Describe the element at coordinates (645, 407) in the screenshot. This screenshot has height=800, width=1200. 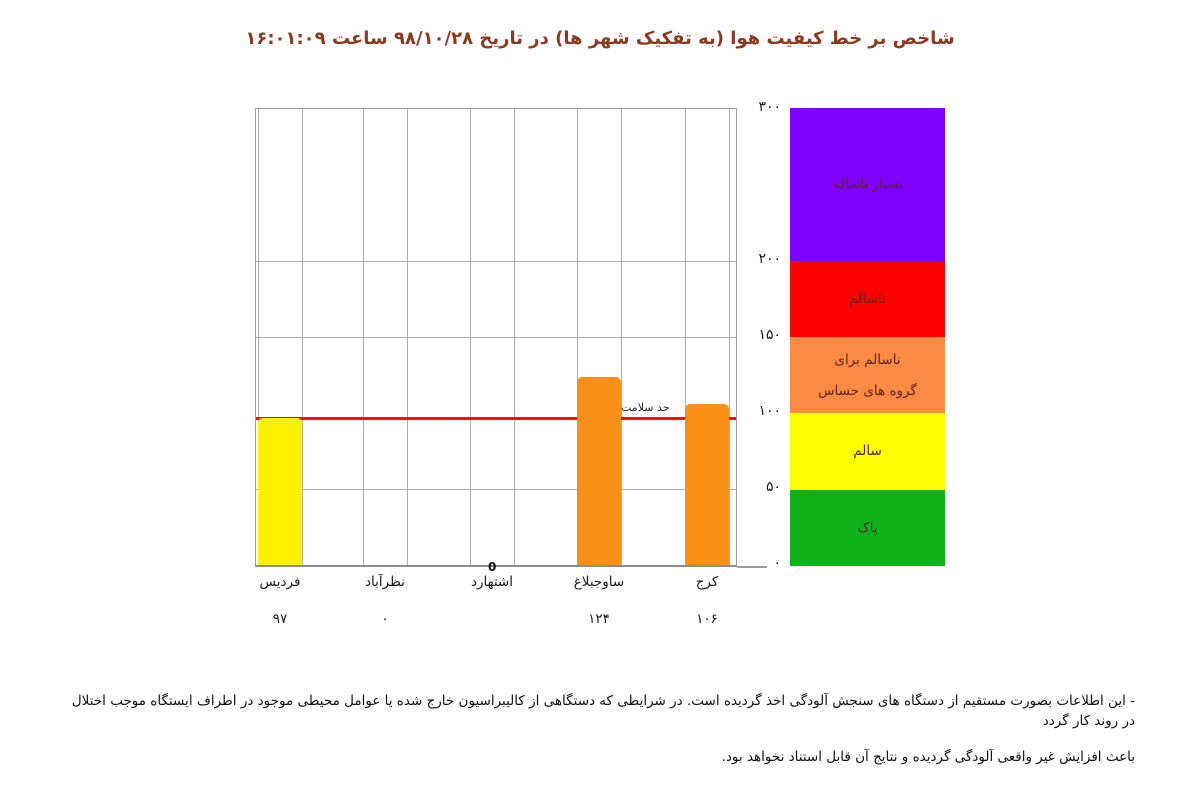
I see `health-limit-label: حد سلامت` at that location.